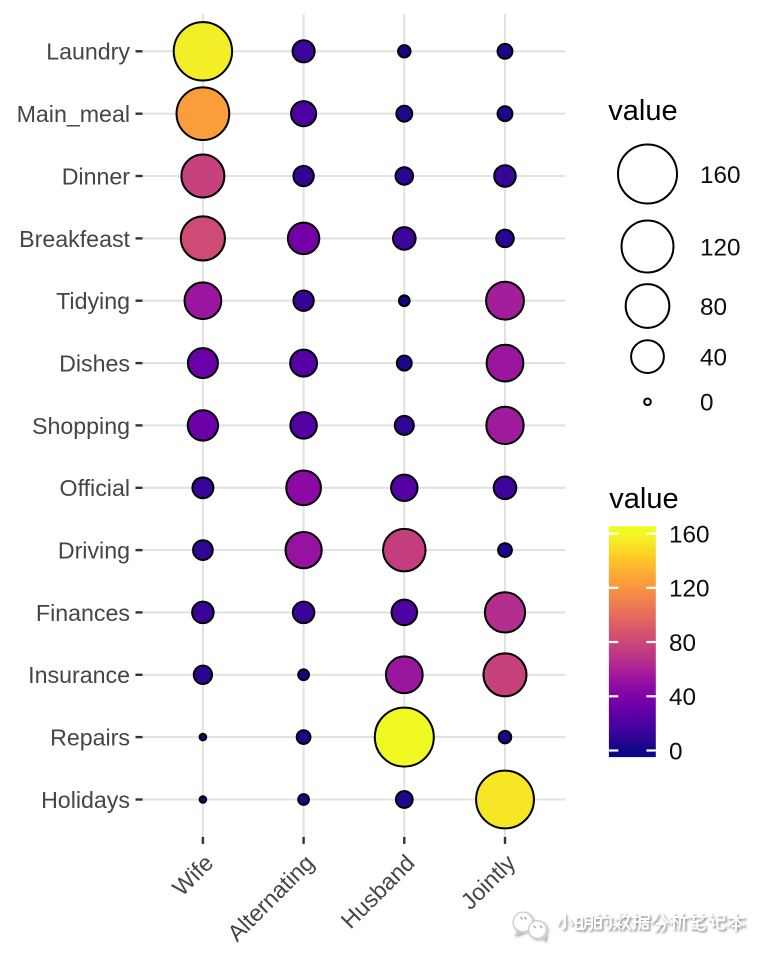 The height and width of the screenshot is (960, 768). I want to click on svg-text: Insurance, so click(79, 675).